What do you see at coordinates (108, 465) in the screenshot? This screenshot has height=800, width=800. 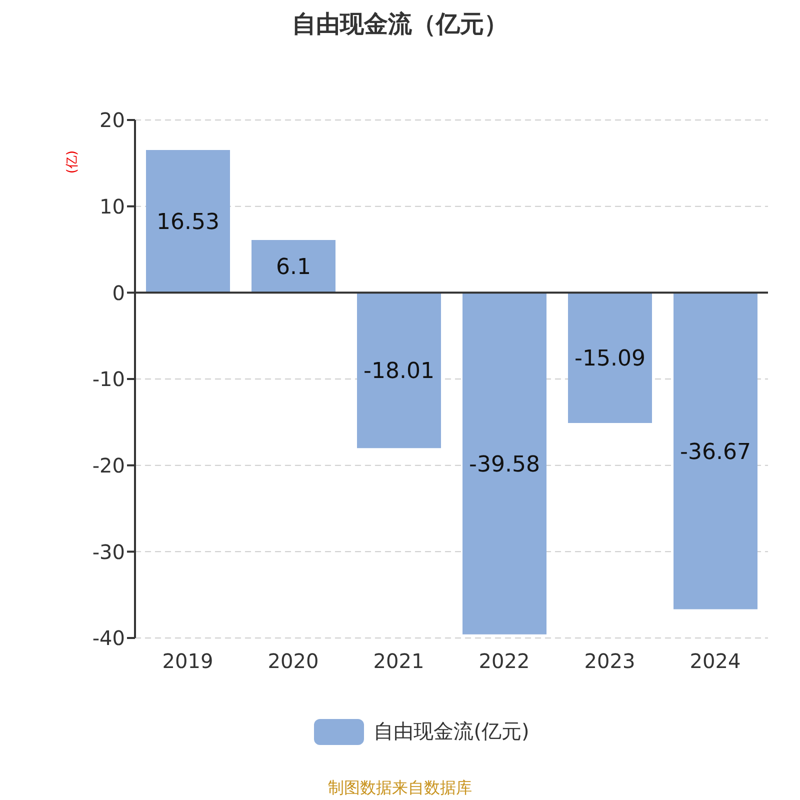 I see `y-tick-label: -20` at bounding box center [108, 465].